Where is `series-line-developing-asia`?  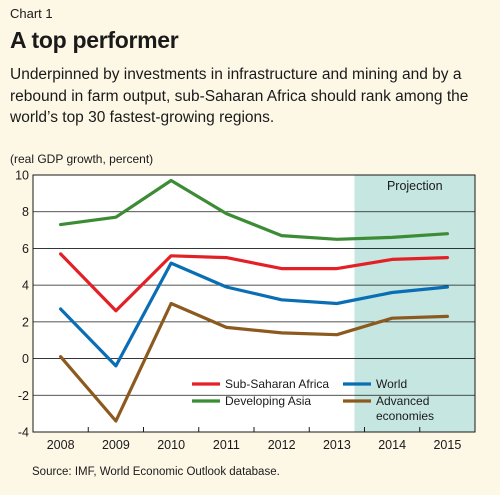
series-line-developing-asia is located at coordinates (253, 209).